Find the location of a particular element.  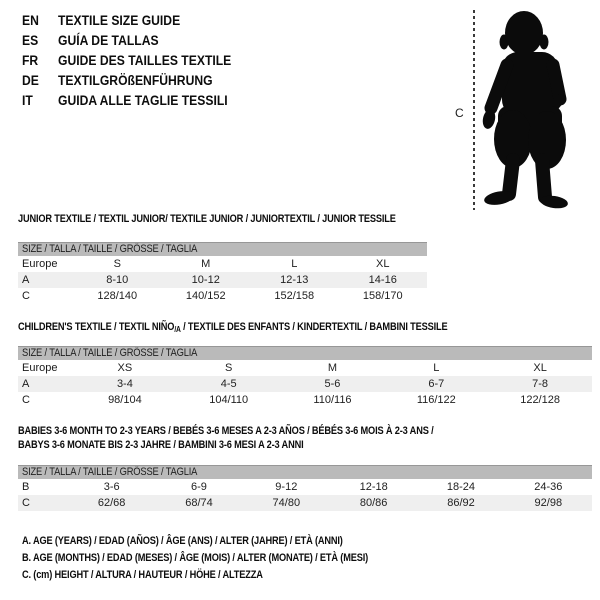

age-cell: 5-6 is located at coordinates (332, 384).